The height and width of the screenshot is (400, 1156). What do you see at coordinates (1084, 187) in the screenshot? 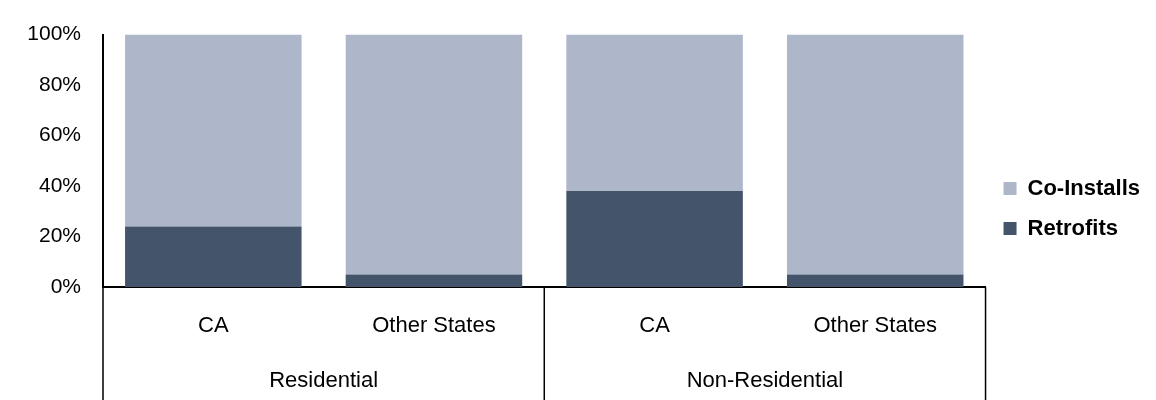
I see `legend-label: Co-Installs` at bounding box center [1084, 187].